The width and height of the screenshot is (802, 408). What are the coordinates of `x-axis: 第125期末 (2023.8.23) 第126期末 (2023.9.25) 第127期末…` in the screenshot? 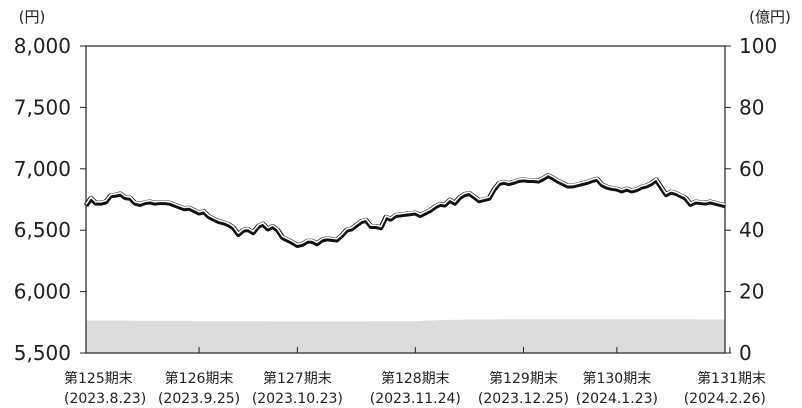 It's located at (415, 377).